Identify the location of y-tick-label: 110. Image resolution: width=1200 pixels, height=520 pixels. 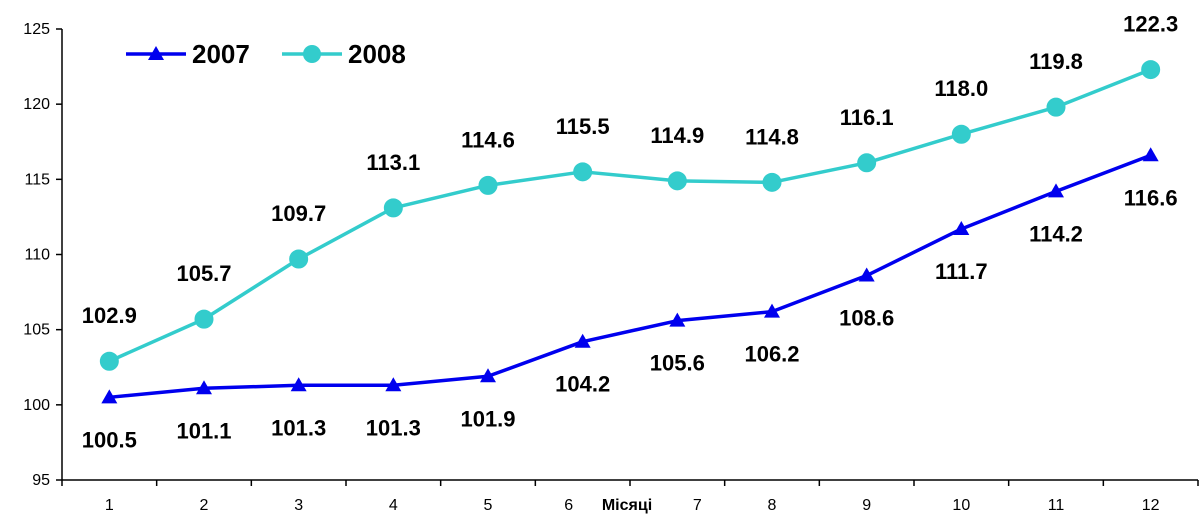
(37, 255).